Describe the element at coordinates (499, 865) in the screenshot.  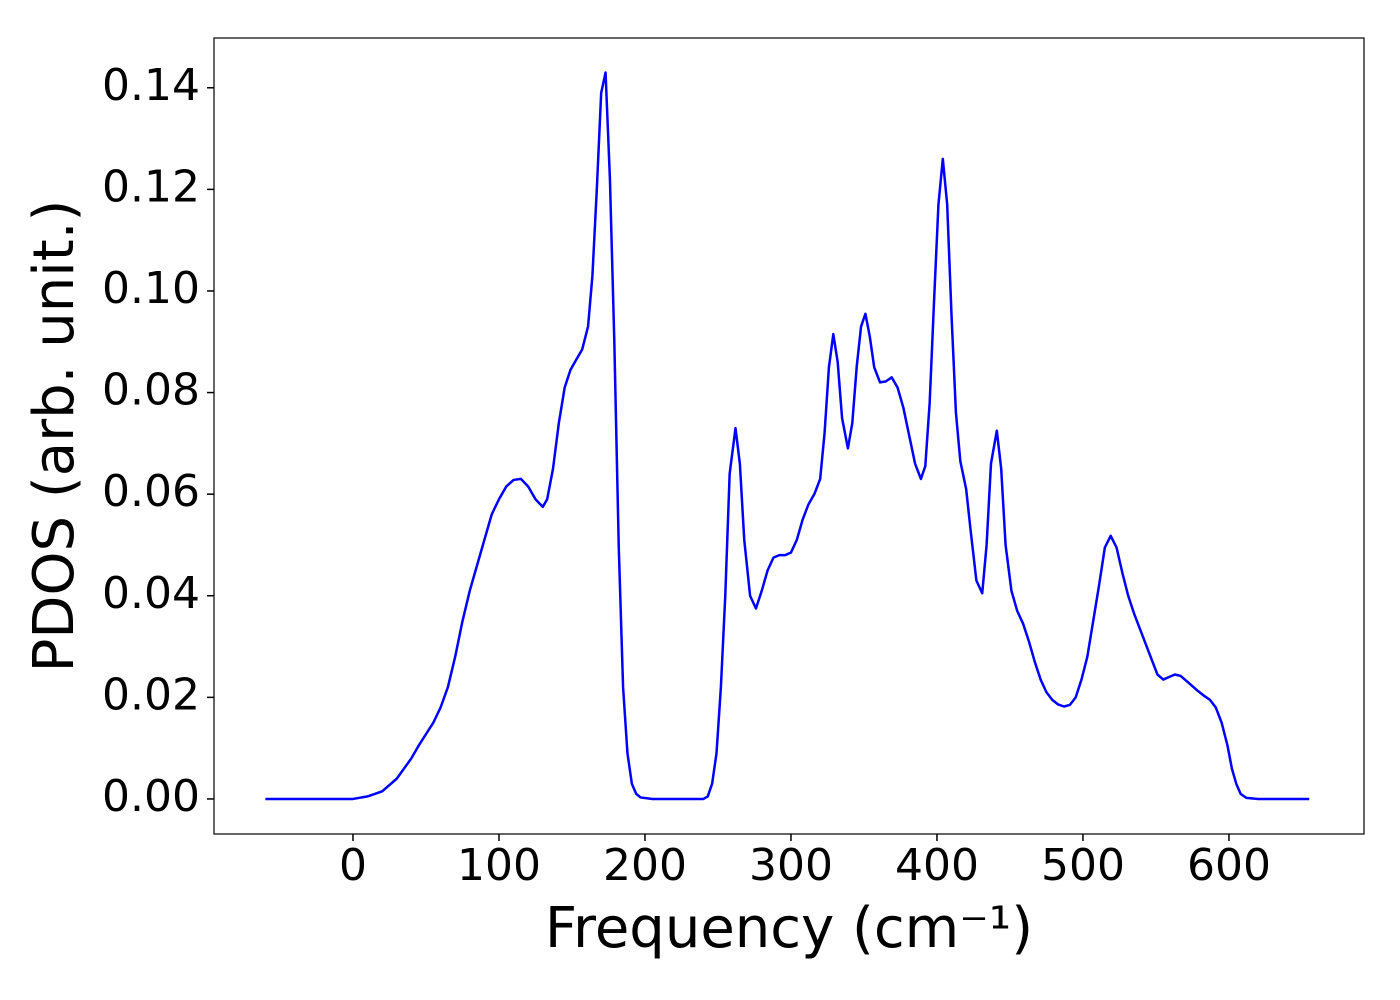
I see `x-tick-label: 100` at that location.